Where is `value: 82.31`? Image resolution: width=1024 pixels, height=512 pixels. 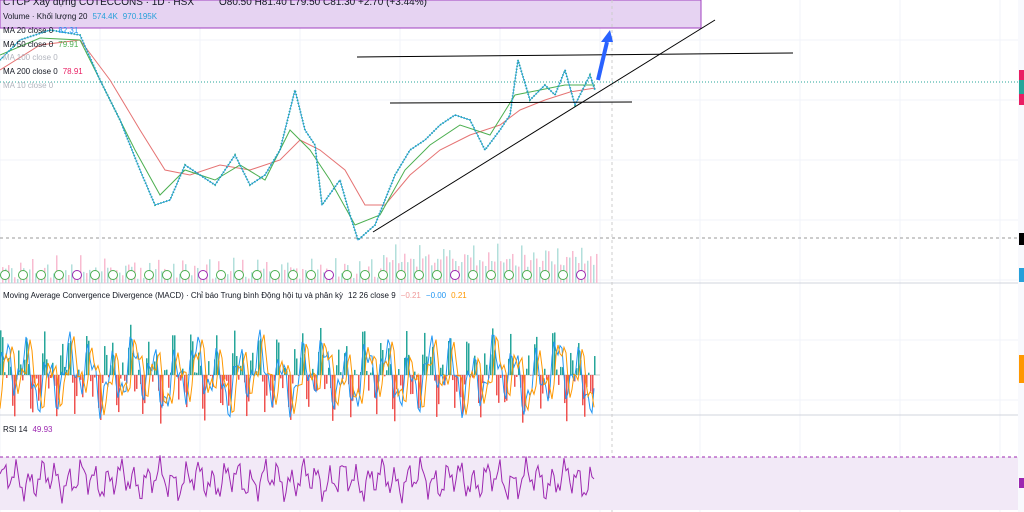
value: 82.31 is located at coordinates (68, 30).